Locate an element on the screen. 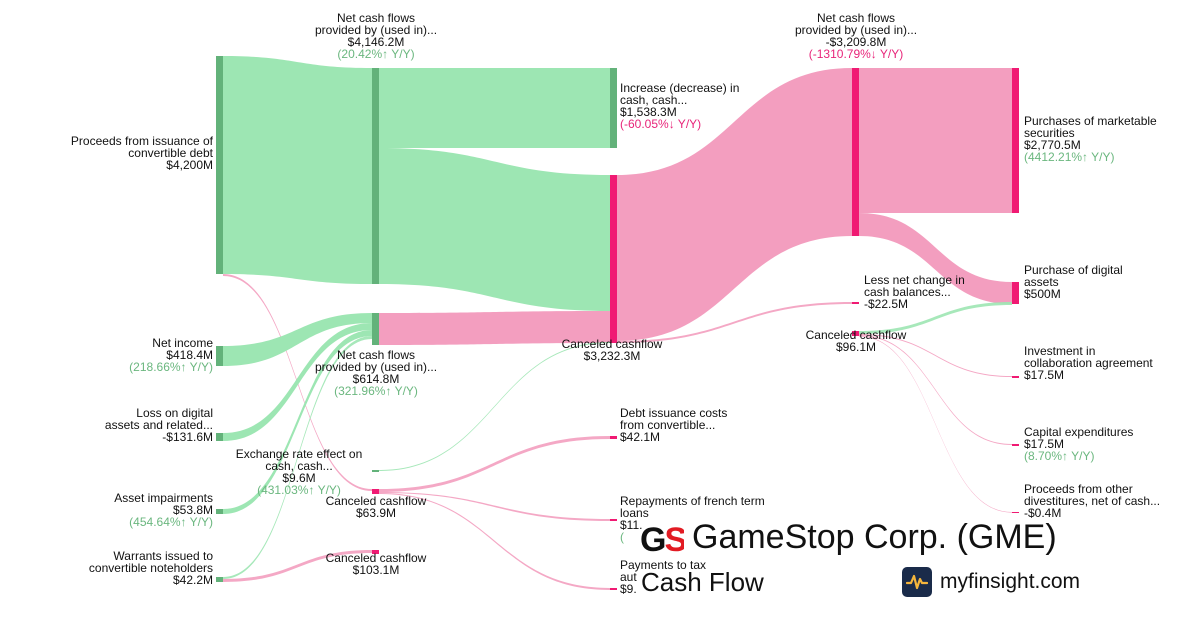  label-lessnet-value: -$22.5M is located at coordinates (886, 304).